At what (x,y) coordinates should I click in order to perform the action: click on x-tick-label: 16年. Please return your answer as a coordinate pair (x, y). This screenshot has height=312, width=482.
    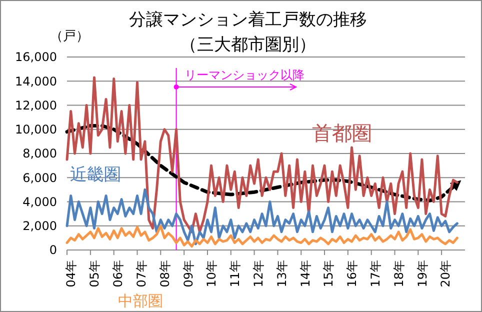
    Looking at the image, I should click on (352, 274).